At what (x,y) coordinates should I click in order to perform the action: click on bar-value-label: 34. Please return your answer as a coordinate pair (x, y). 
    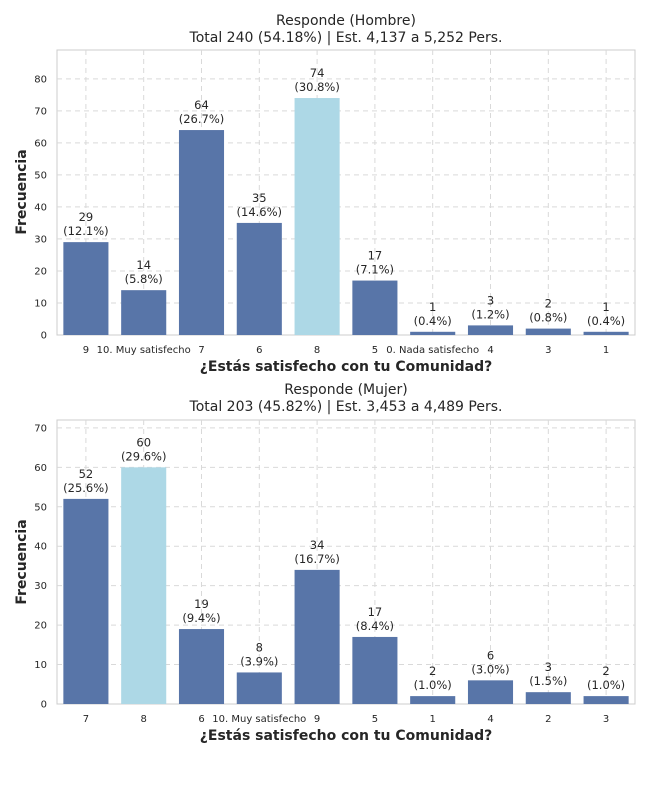
    Looking at the image, I should click on (317, 545).